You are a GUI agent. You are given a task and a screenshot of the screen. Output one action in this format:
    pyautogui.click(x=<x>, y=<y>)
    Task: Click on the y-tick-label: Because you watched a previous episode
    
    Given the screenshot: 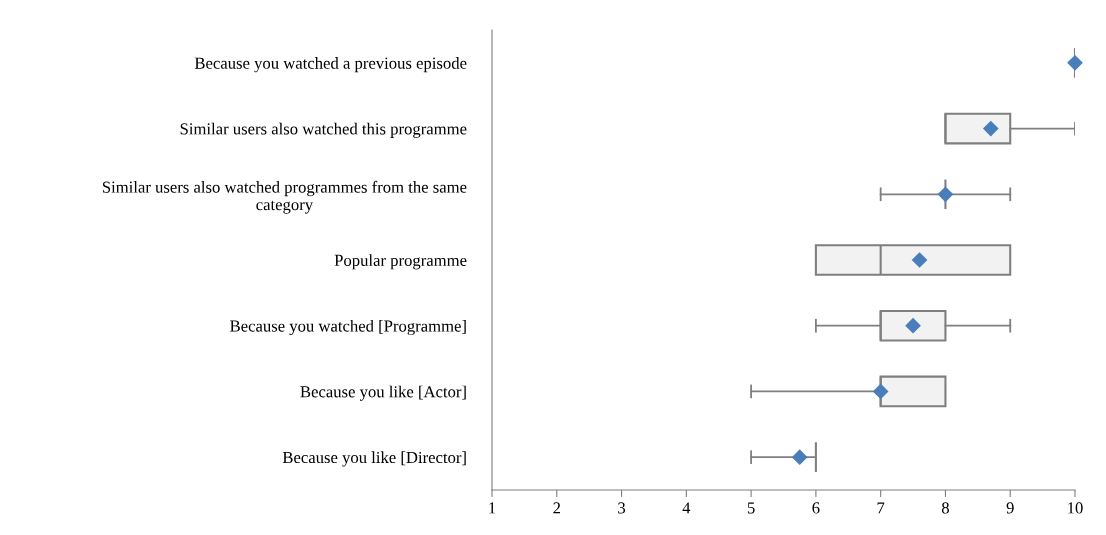 What is the action you would take?
    pyautogui.click(x=330, y=65)
    